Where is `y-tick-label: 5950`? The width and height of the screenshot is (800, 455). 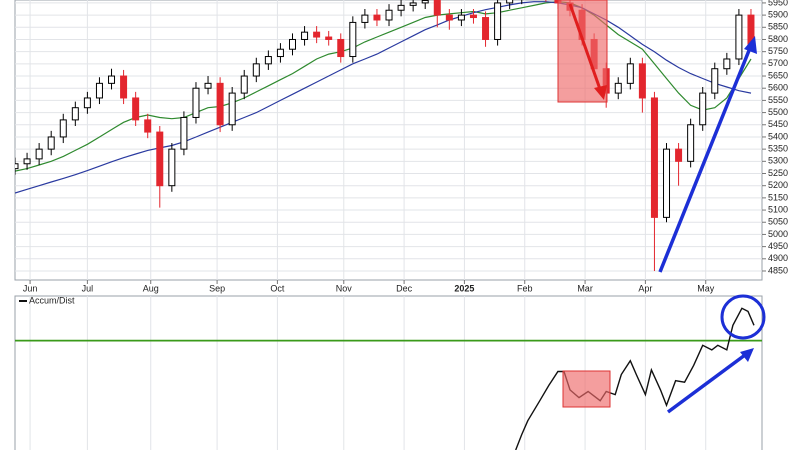 y-tick-label: 5950 is located at coordinates (778, 3).